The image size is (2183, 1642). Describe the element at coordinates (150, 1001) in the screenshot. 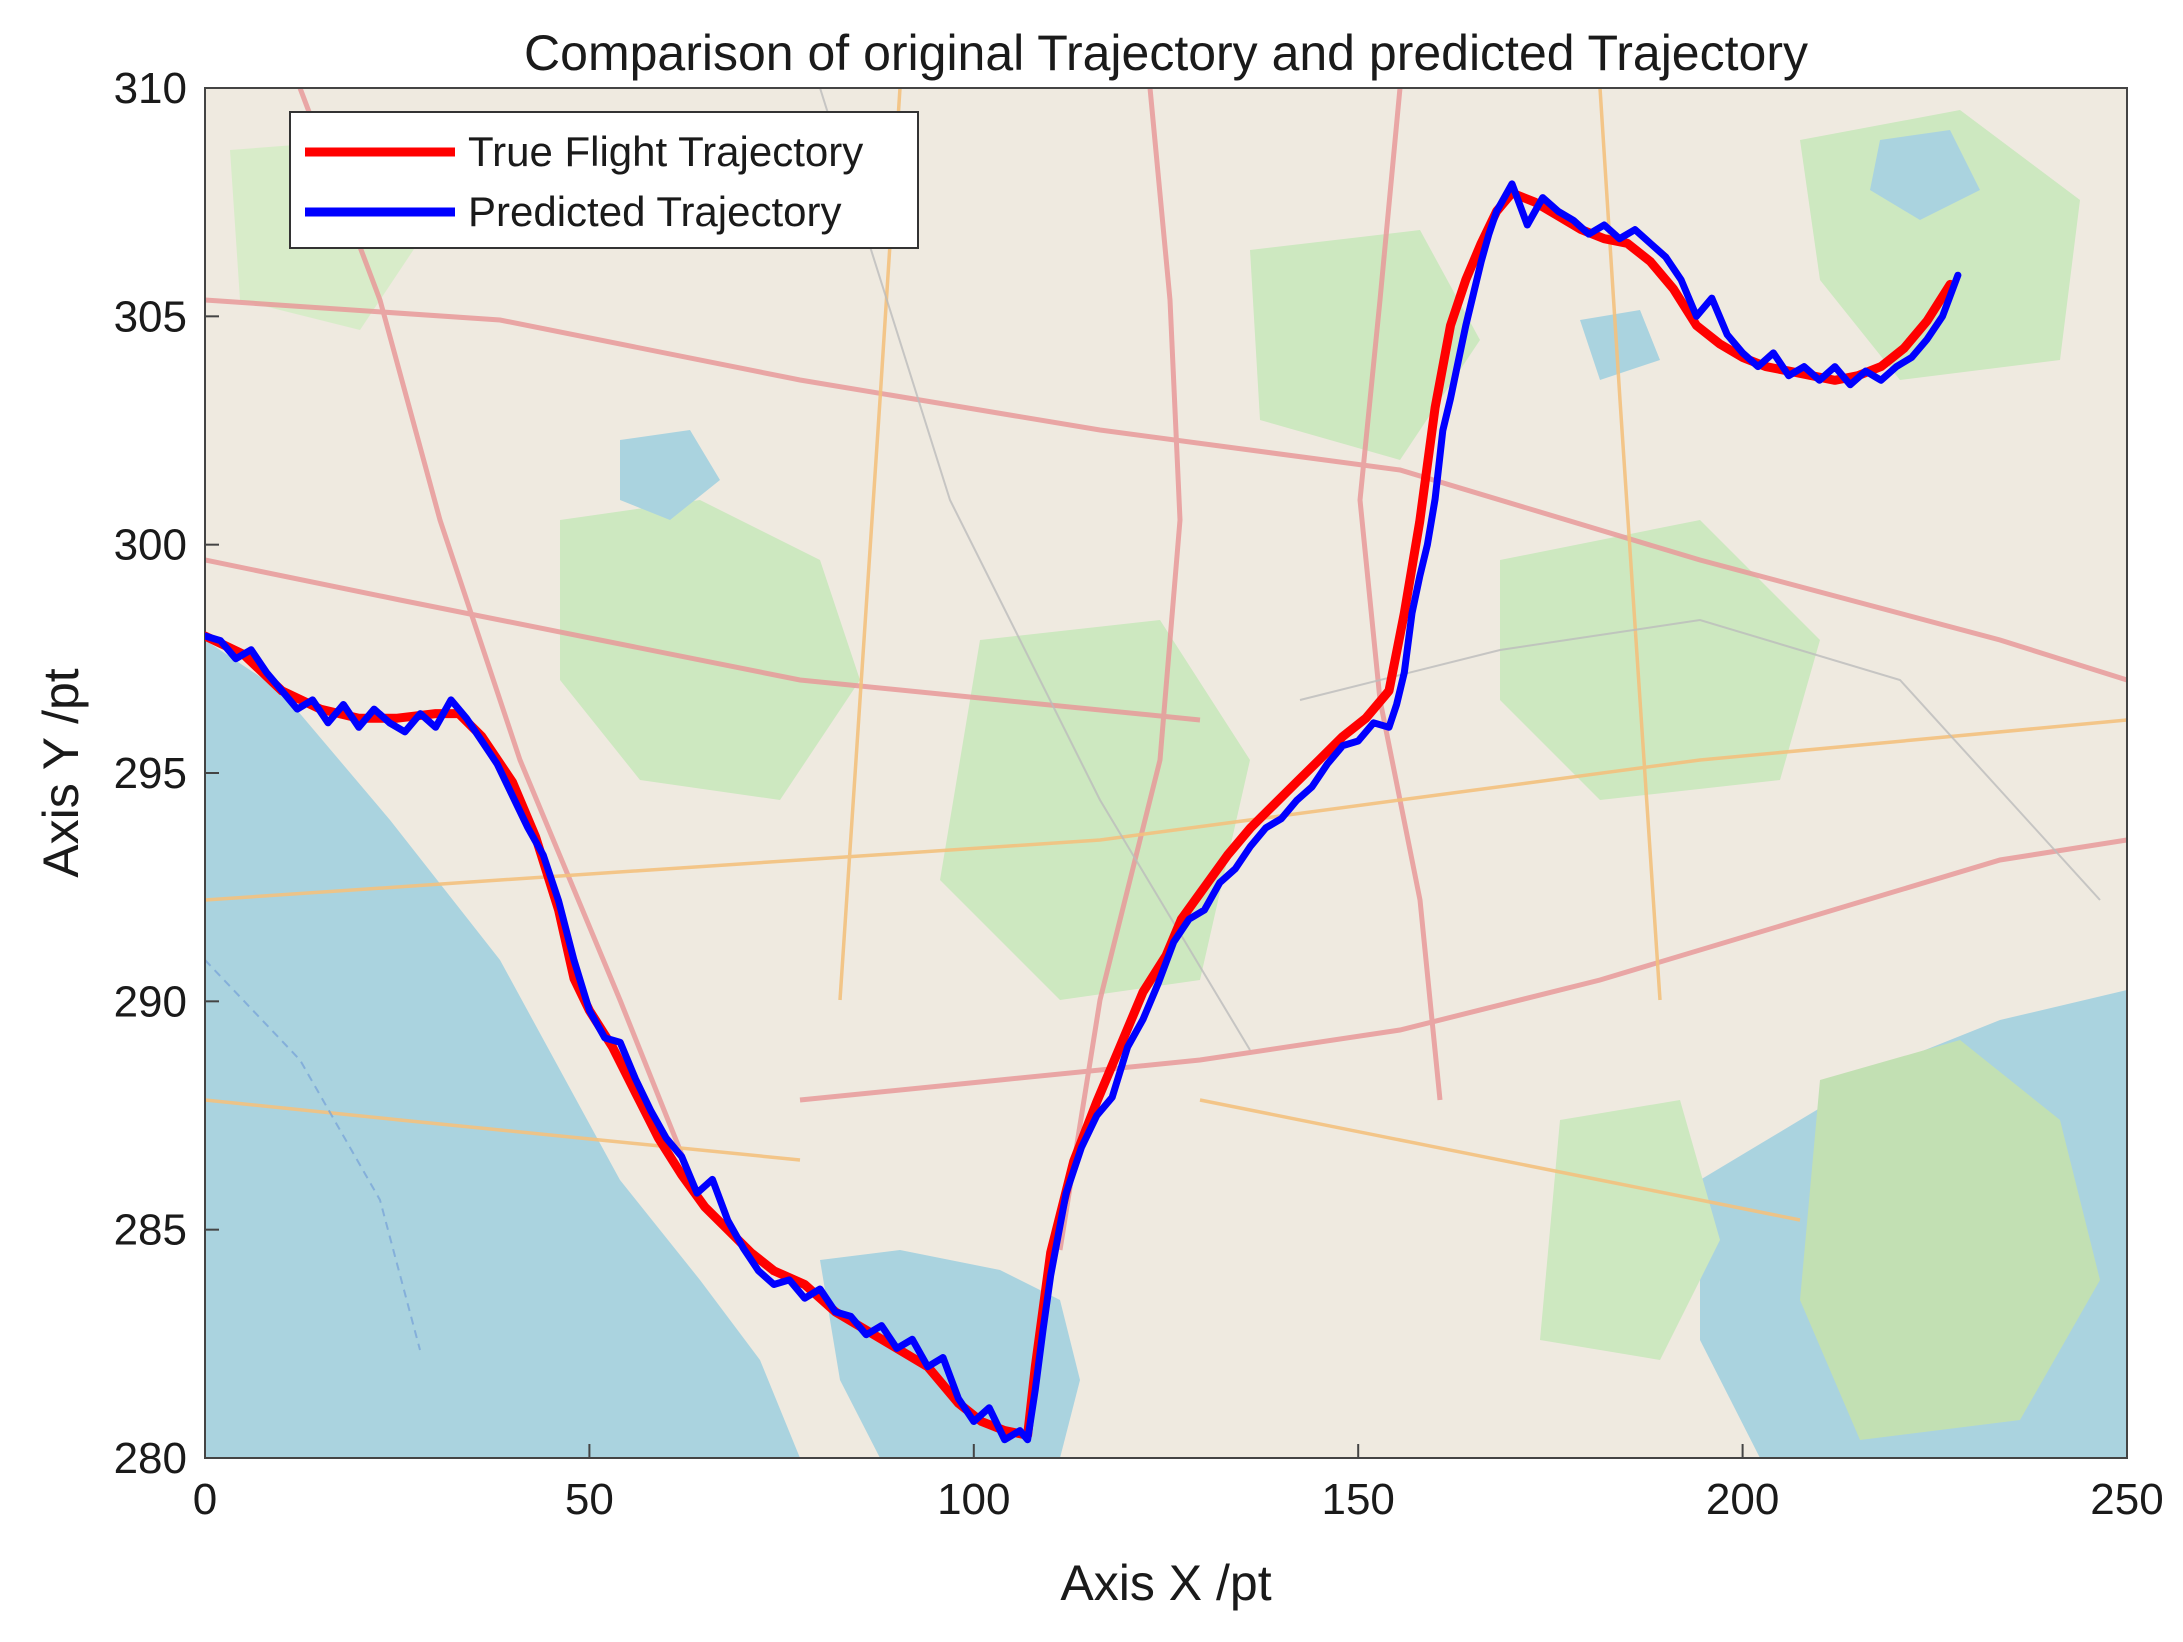

I see `y-tick-label: 290` at that location.